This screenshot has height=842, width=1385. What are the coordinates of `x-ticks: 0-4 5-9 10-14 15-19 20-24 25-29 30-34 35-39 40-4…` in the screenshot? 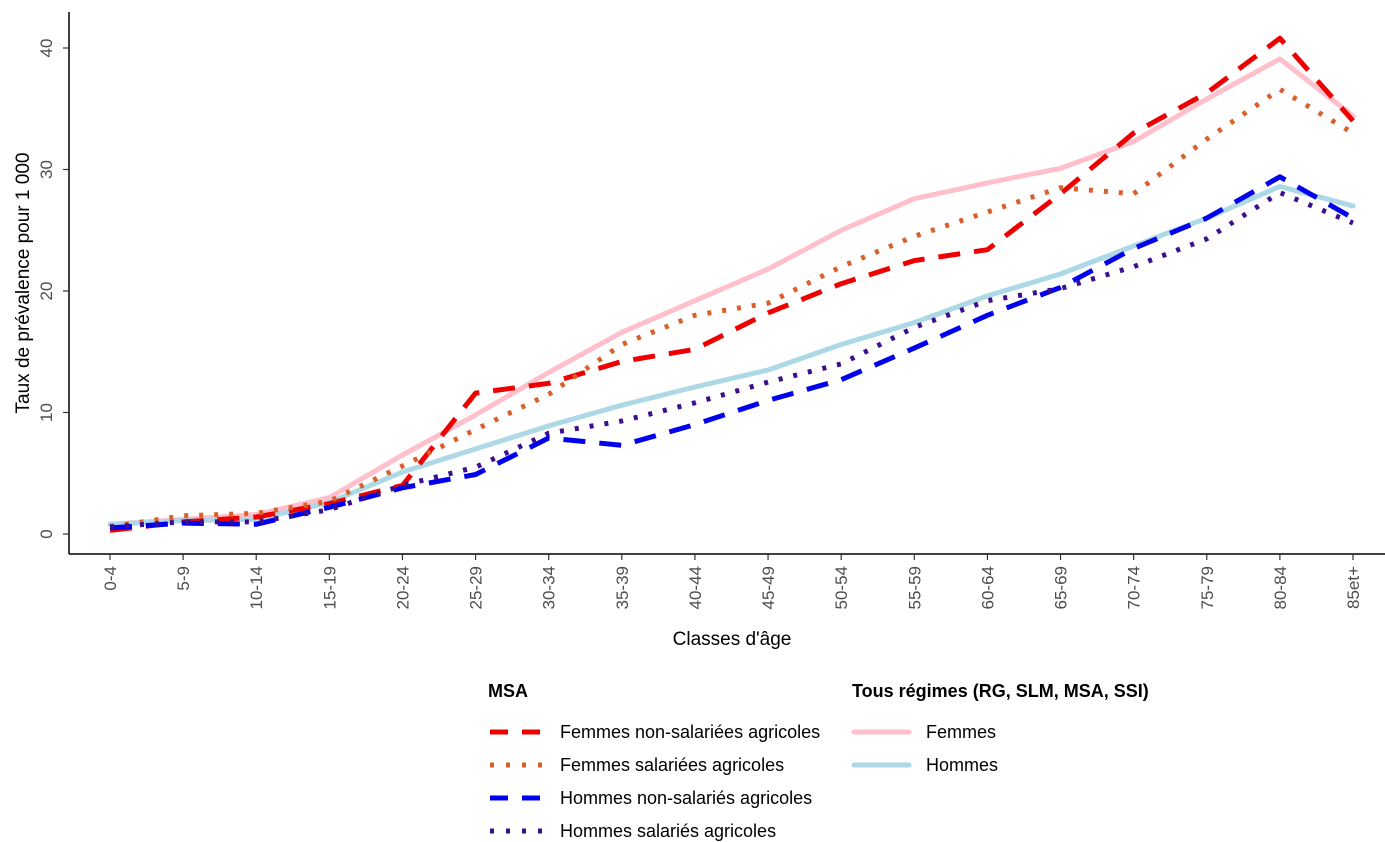 It's located at (732, 581).